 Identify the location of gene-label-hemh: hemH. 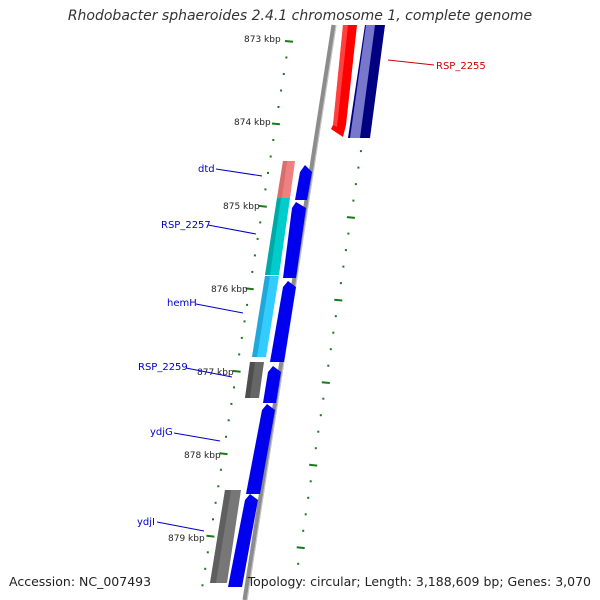
(182, 303).